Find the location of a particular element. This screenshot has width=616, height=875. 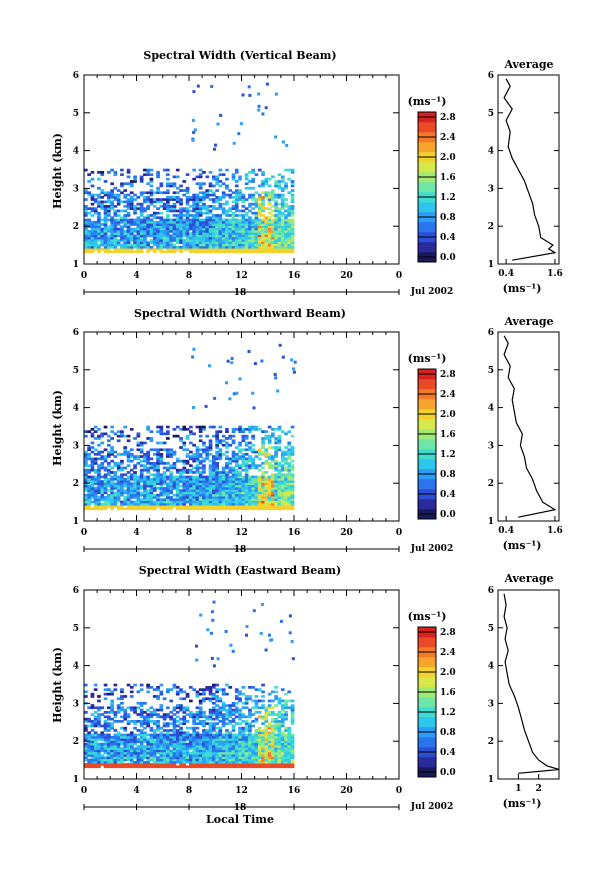

colorbar-frame is located at coordinates (427, 187).